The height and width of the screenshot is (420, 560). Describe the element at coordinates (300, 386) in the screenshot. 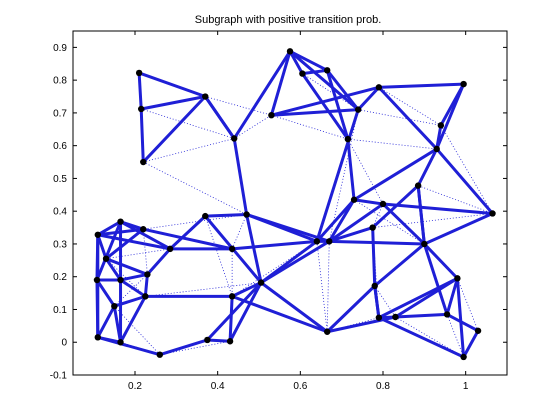

I see `x-tick-label-2: 0.6` at that location.